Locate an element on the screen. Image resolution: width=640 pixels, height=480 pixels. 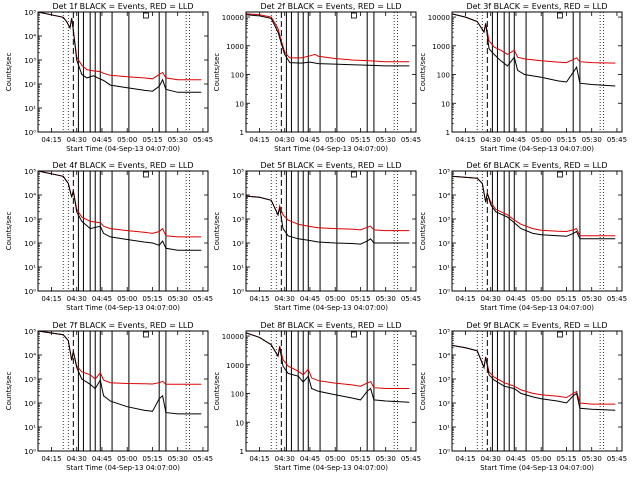
plot-title: Det 2f BLACK = Events, RED = LLD is located at coordinates (330, 6).